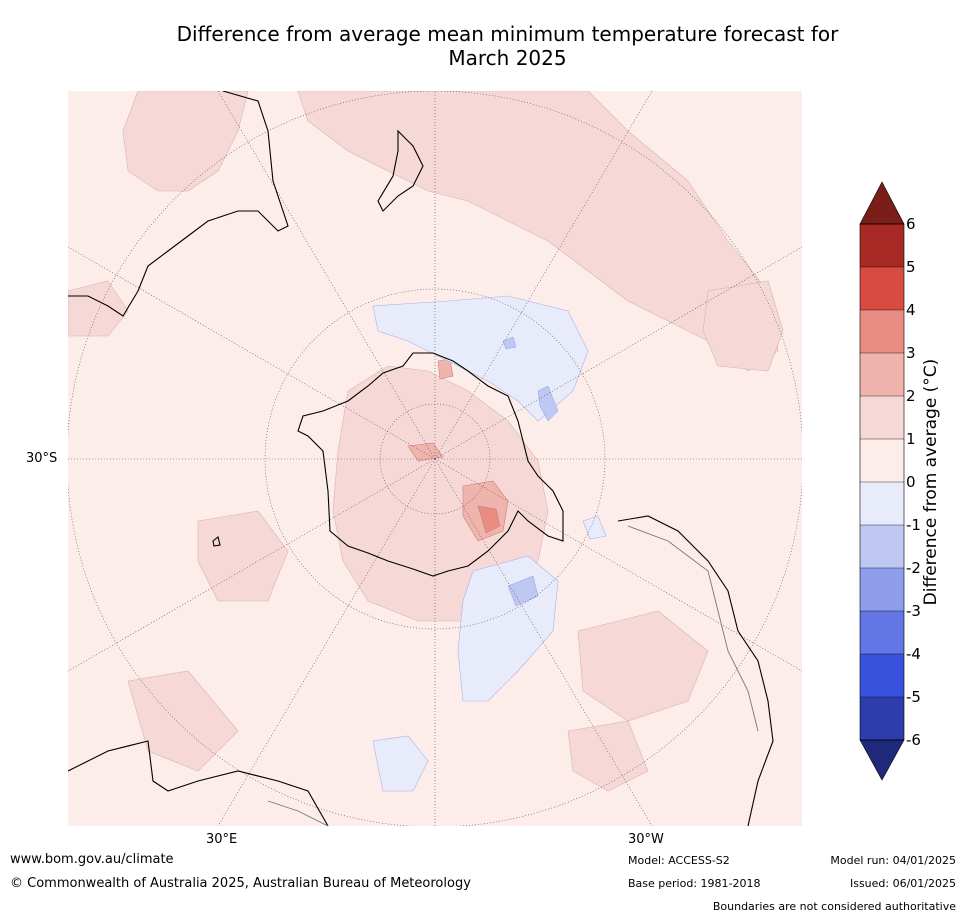 This screenshot has width=965, height=919. What do you see at coordinates (882, 203) in the screenshot?
I see `colorbar-over-triangle` at bounding box center [882, 203].